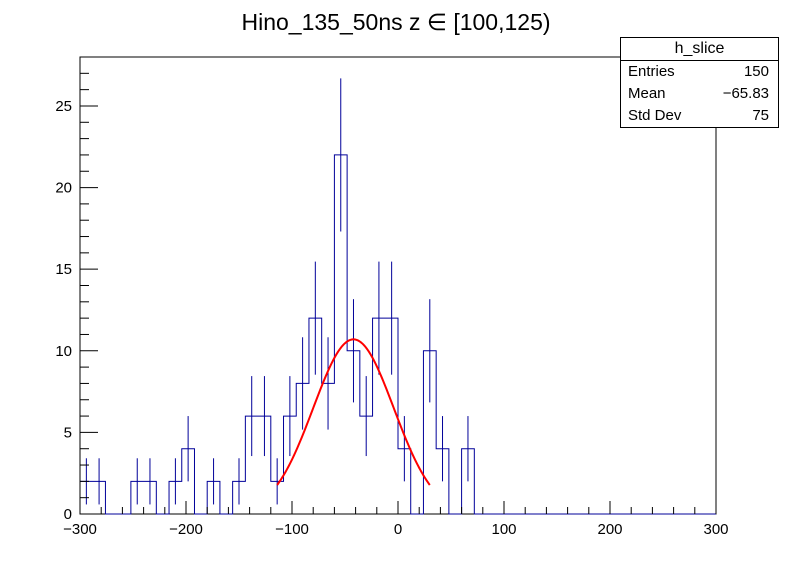  What do you see at coordinates (63, 351) in the screenshot?
I see `y-tick-label: 10` at bounding box center [63, 351].